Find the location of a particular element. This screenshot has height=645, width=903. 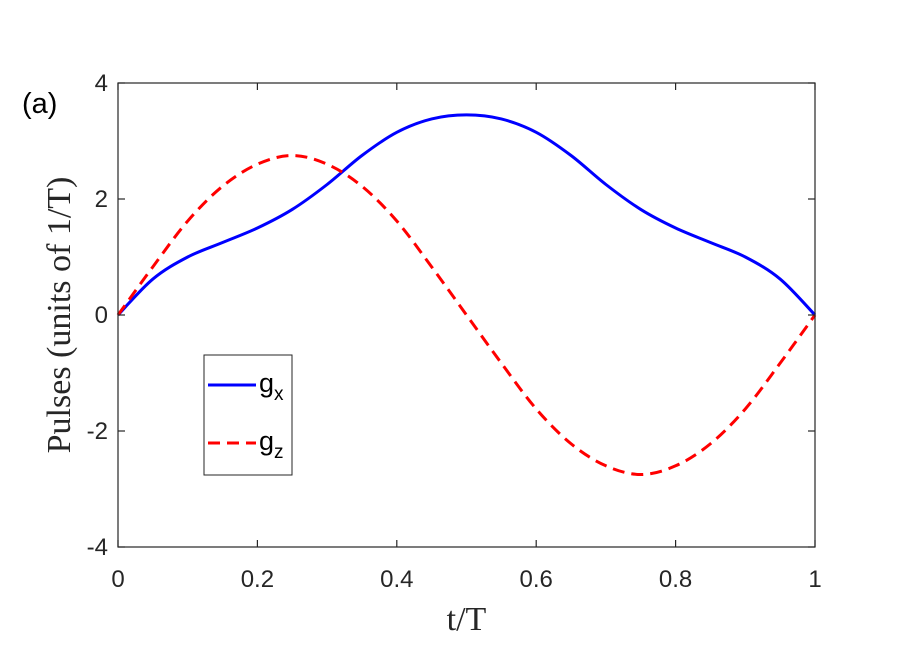

y-tick-label: -4 is located at coordinates (97, 547).